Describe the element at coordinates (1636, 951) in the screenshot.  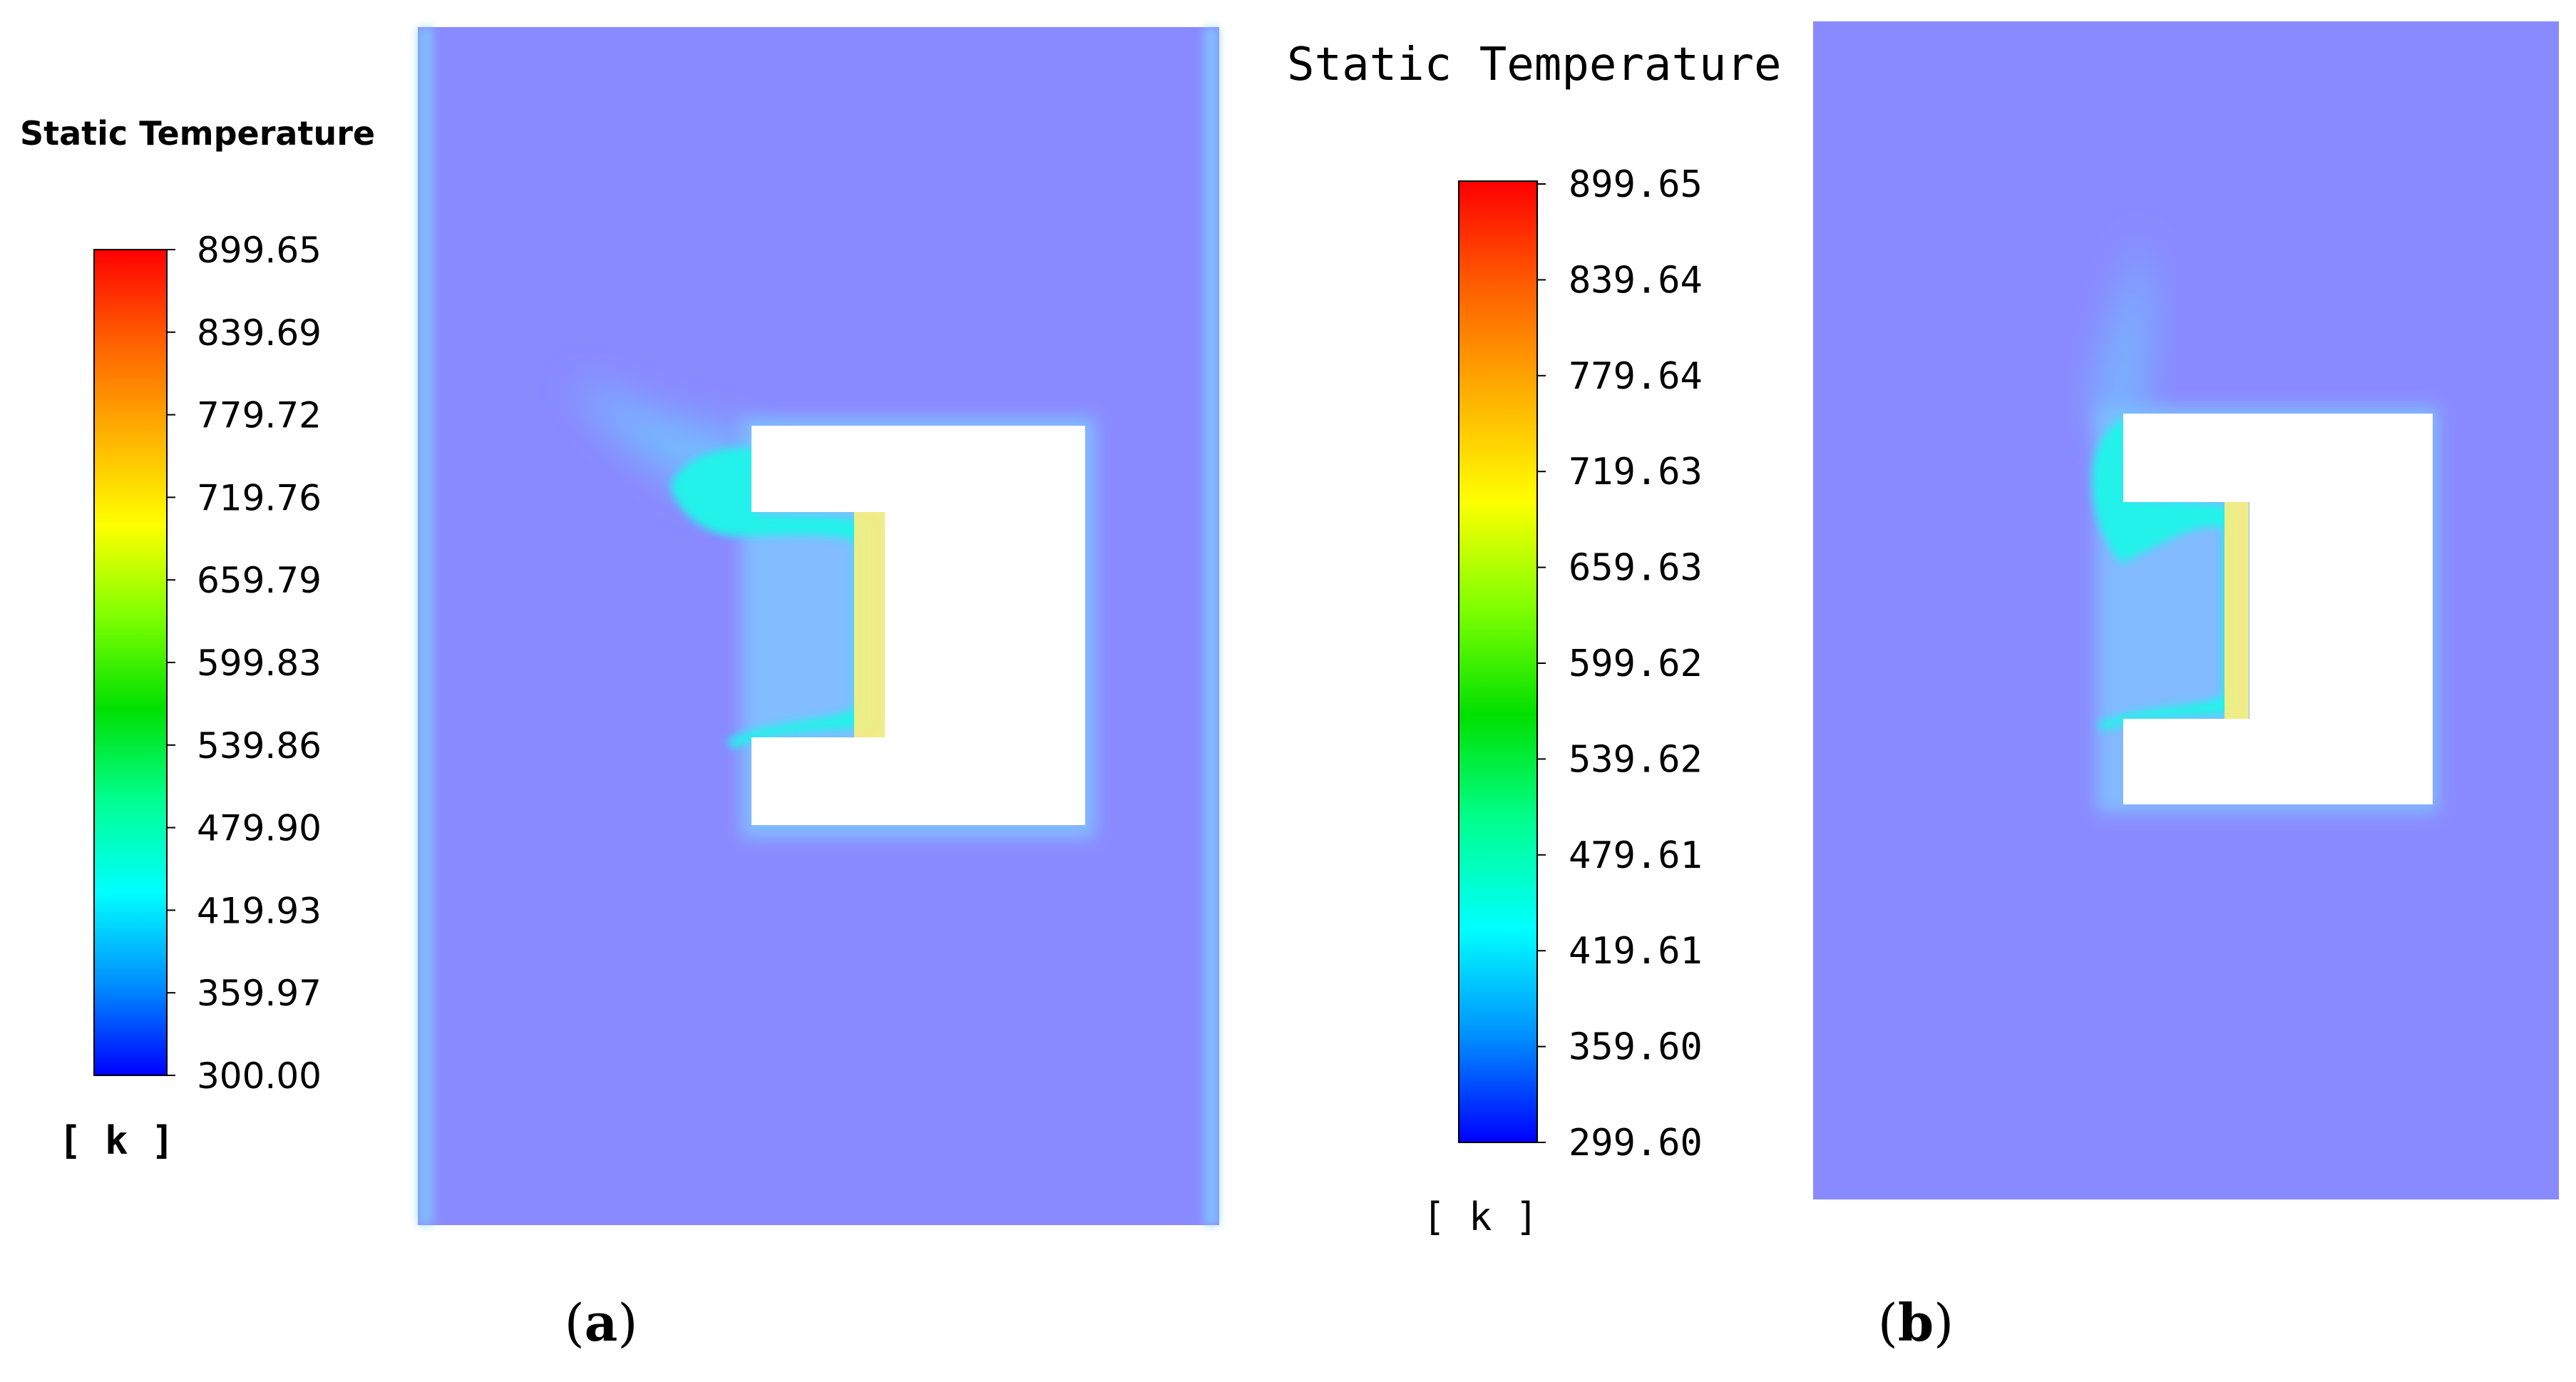
I see `colorbar-tick-label: 419.61` at that location.